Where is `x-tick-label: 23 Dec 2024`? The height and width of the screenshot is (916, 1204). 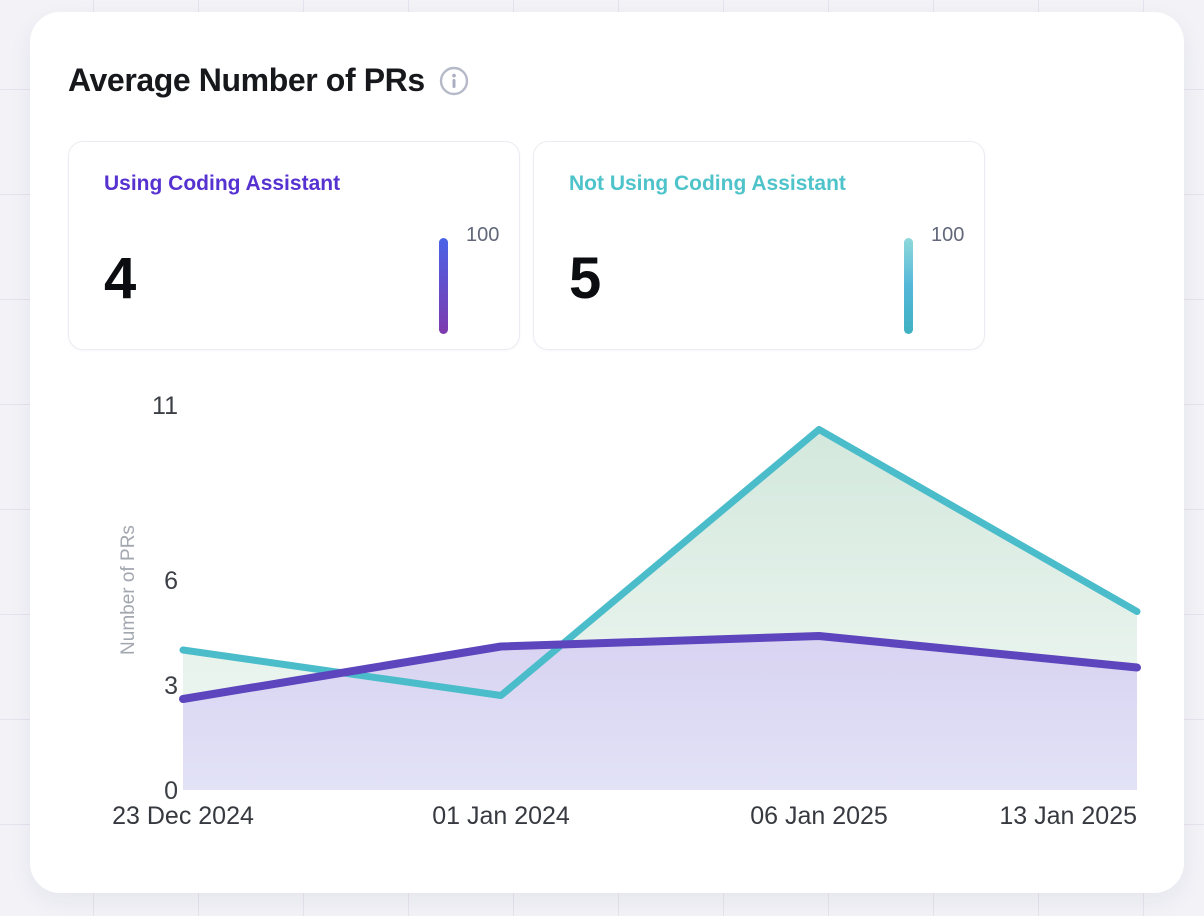 x-tick-label: 23 Dec 2024 is located at coordinates (183, 816).